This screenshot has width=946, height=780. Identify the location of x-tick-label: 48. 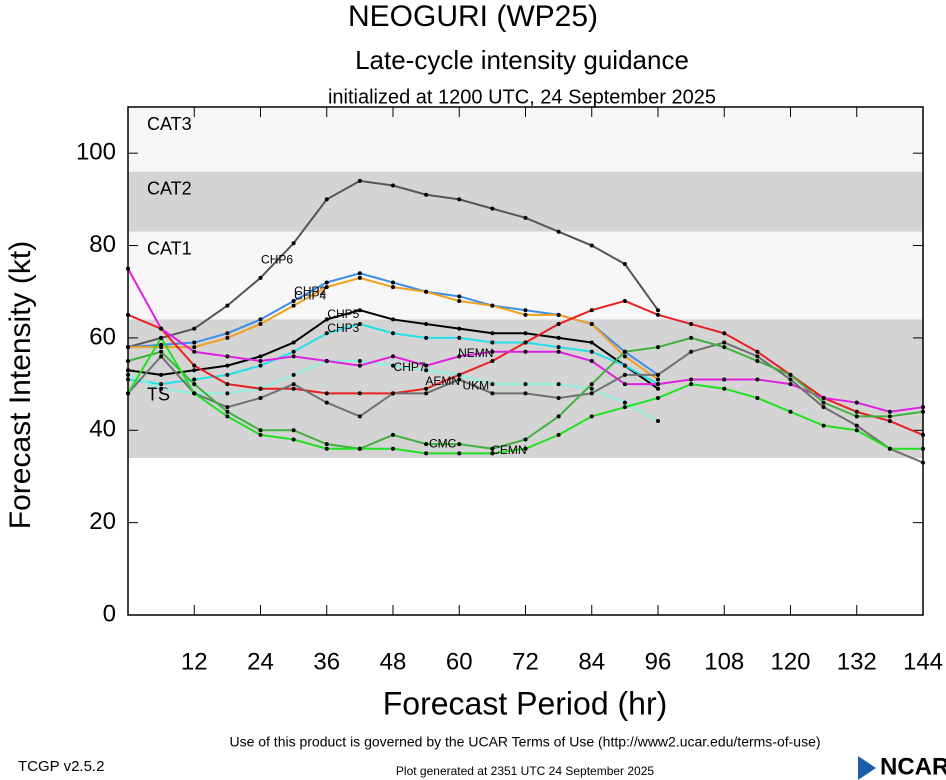
(393, 661).